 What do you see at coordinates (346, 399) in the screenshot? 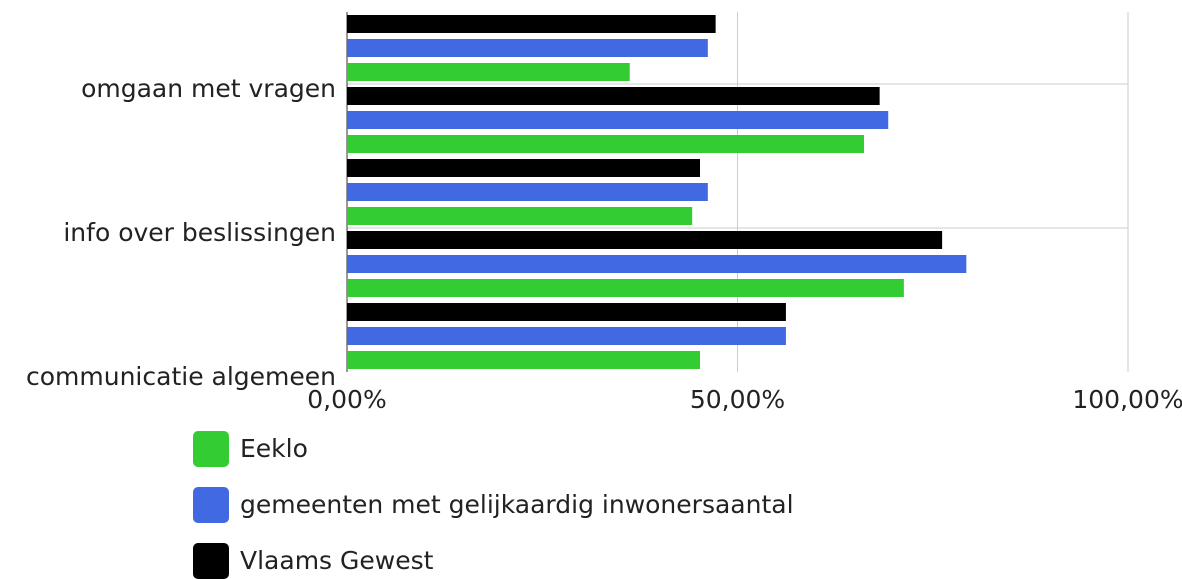
I see `x-tick-label: 0,00%` at bounding box center [346, 399].